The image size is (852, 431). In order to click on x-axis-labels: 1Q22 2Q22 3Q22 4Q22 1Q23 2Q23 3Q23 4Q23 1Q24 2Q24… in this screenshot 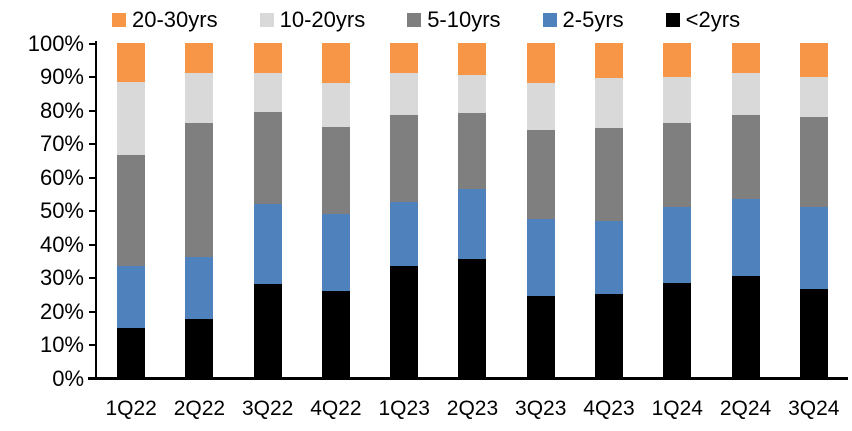, I will do `click(472, 409)`.